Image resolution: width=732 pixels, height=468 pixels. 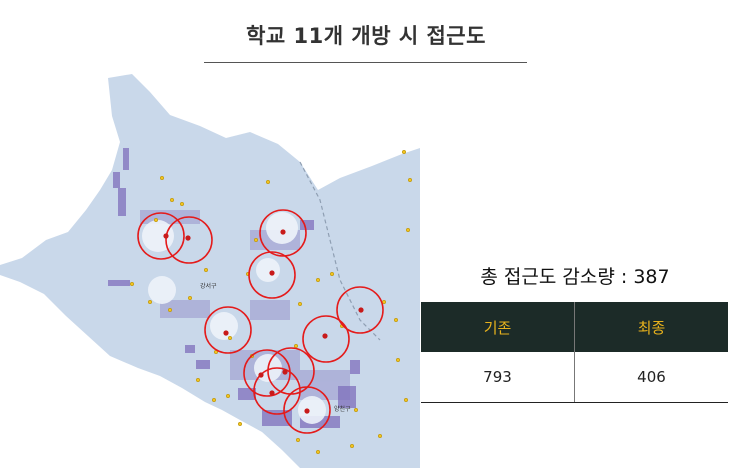 I want to click on accessibility-table: 기존 최종 793 406, so click(x=574, y=352).